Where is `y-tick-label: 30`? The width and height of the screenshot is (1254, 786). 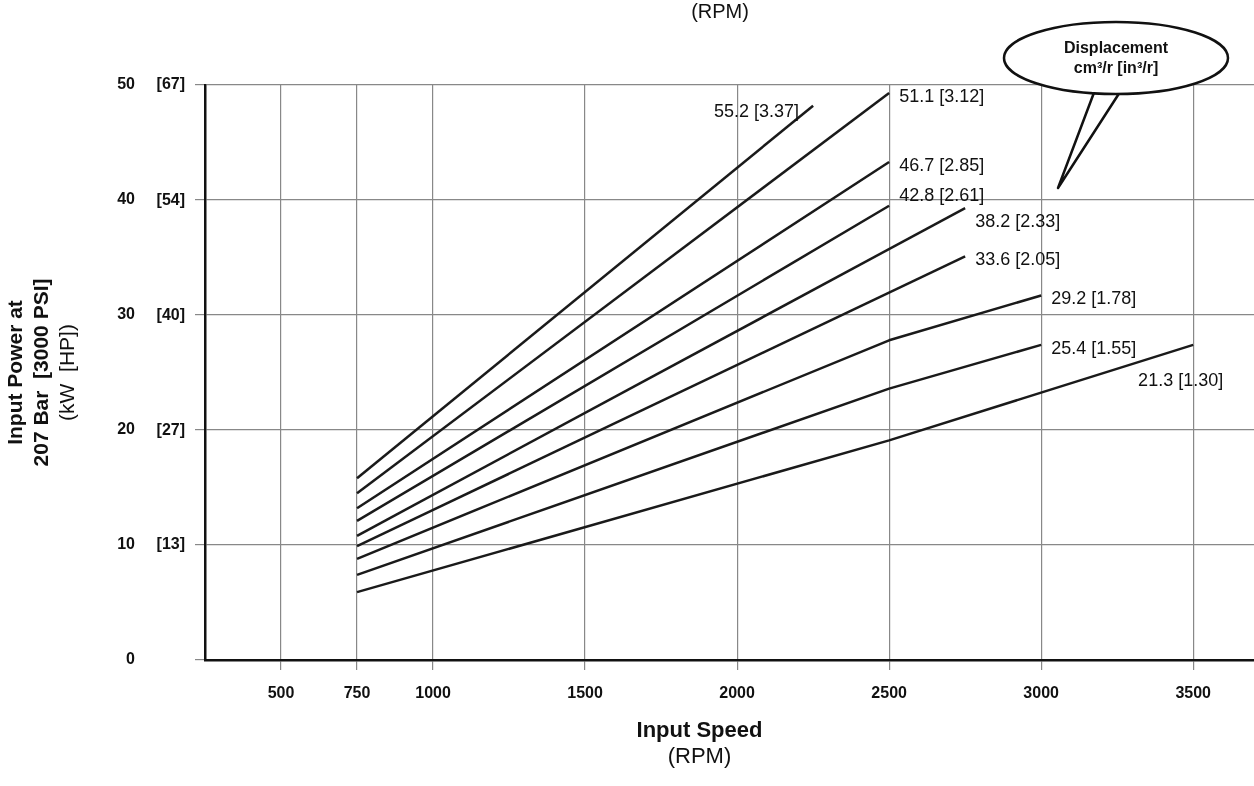
y-tick-label: 30 is located at coordinates (126, 314).